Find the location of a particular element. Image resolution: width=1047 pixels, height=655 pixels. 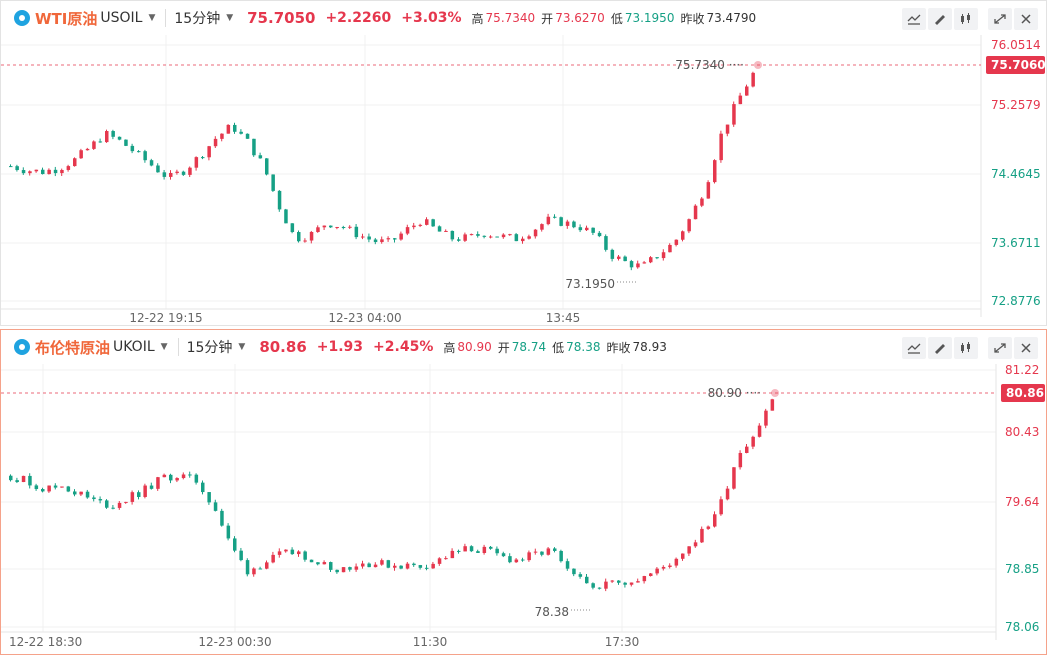

x-tick-label: 11:30 is located at coordinates (430, 642).